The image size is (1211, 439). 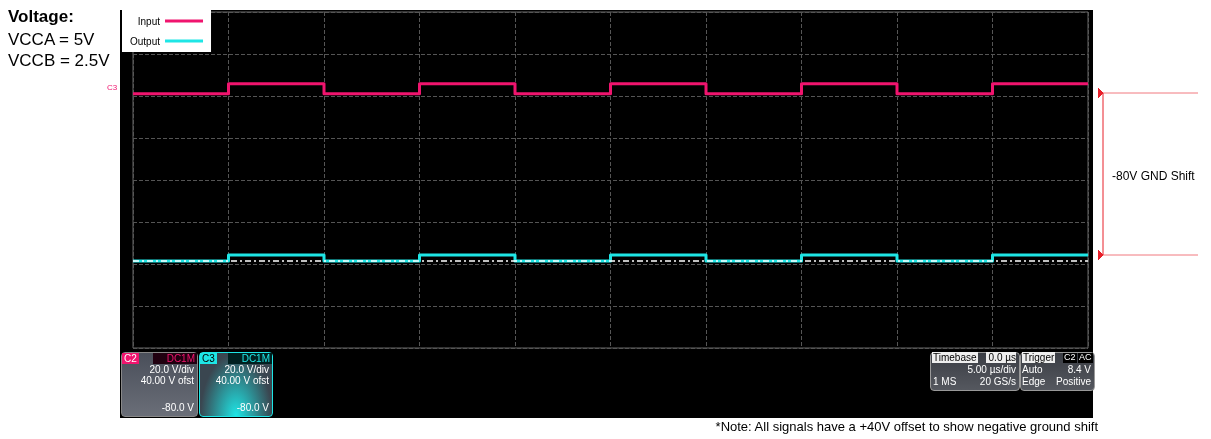 I want to click on text: Auto, so click(x=1032, y=369).